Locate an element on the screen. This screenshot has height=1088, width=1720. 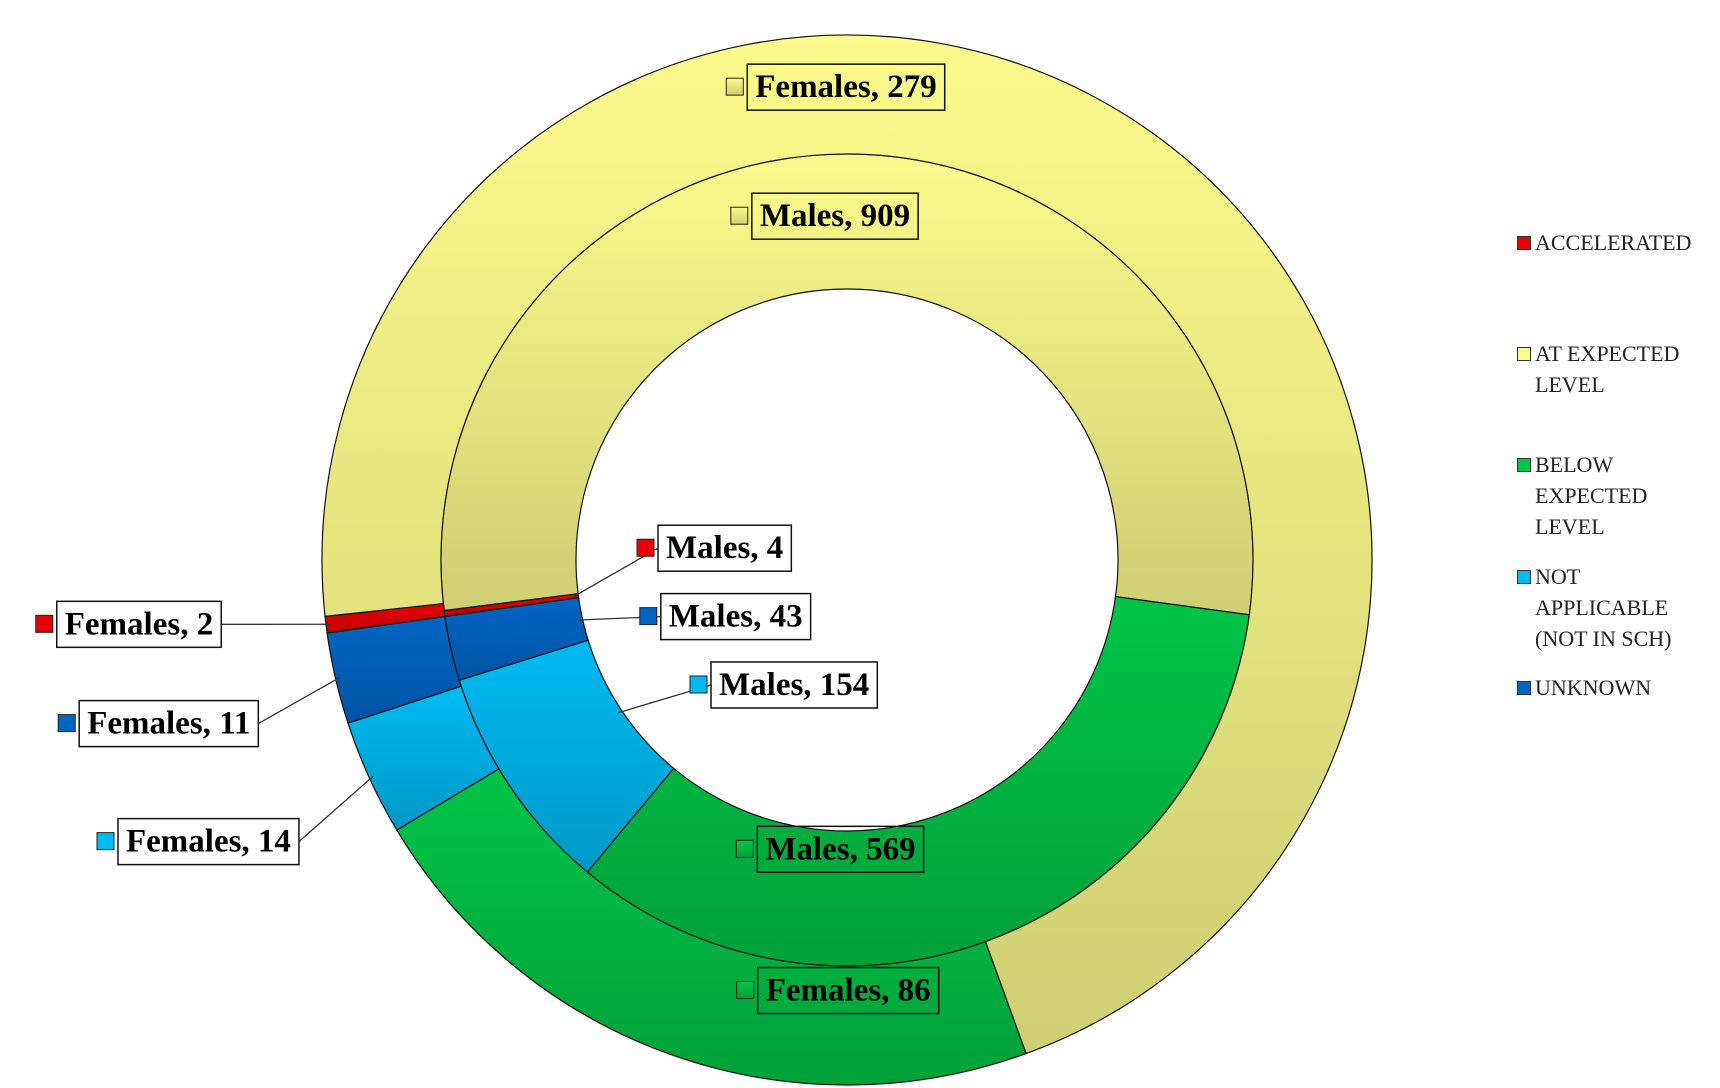
data-label-text: Females, 11 is located at coordinates (168, 724).